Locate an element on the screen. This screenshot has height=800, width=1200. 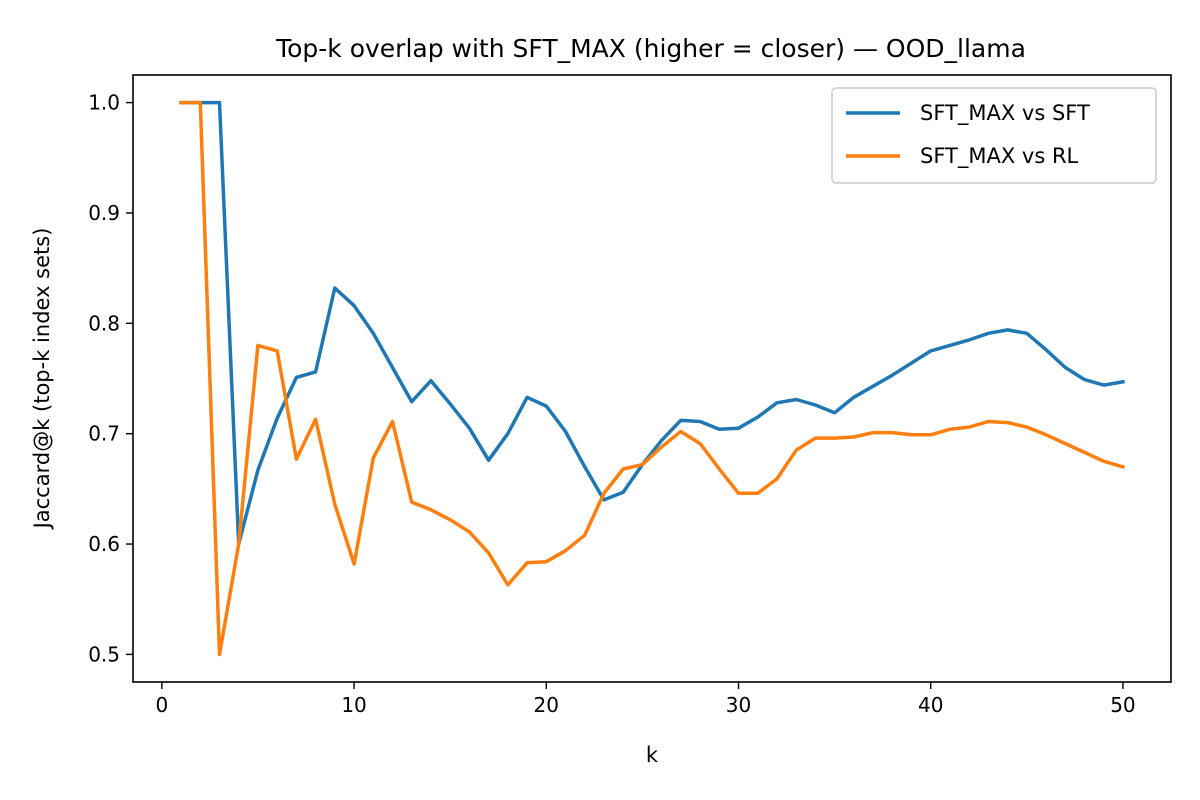
y-tick-label: 0.6 is located at coordinates (104, 544).